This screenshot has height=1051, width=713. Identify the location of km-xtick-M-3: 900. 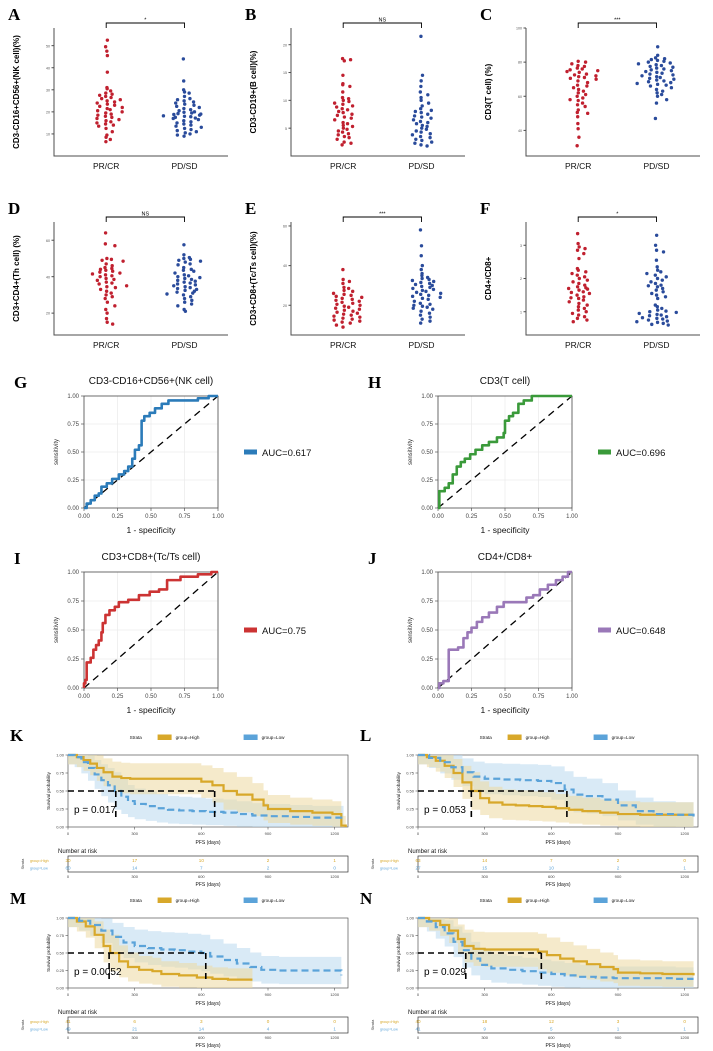
(268, 994).